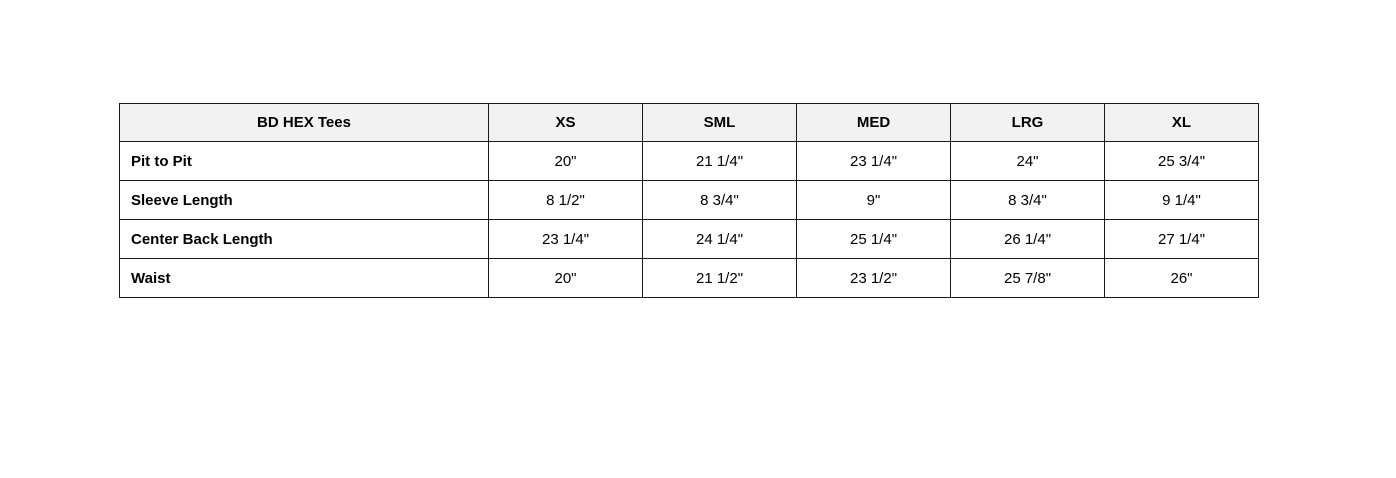 This screenshot has height=478, width=1396. I want to click on table-row-waist: Waist 20" 21 1/2" 23 1/2" 25 7/8" 26", so click(689, 278).